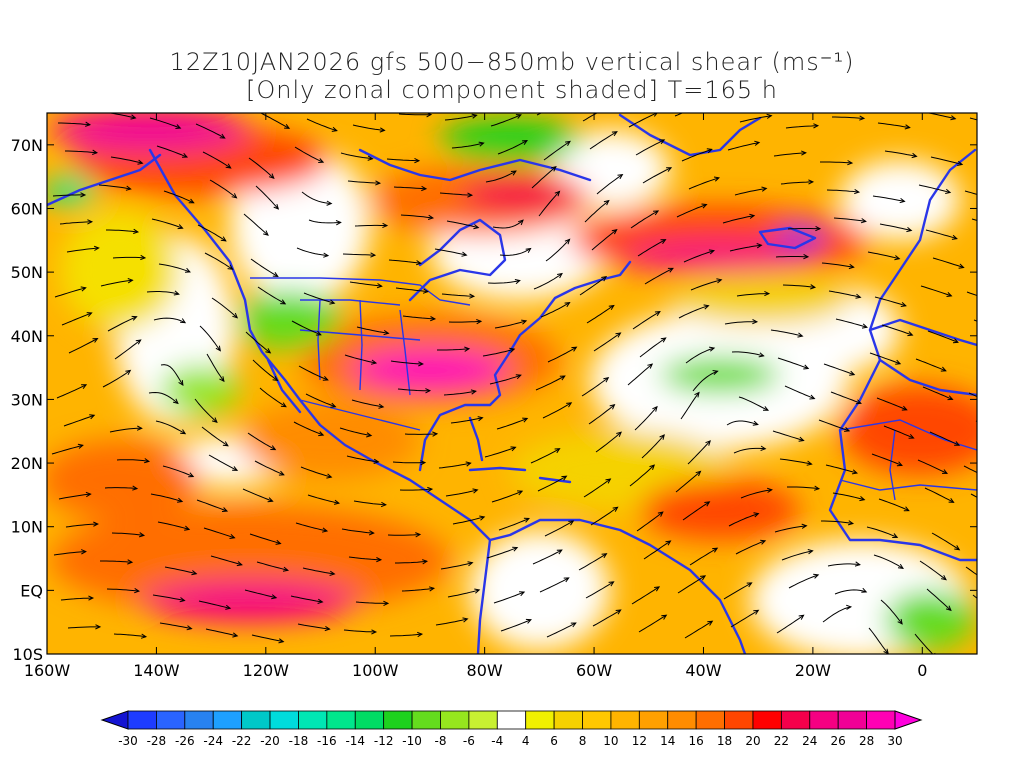 The height and width of the screenshot is (768, 1024). What do you see at coordinates (696, 741) in the screenshot?
I see `colorbar-label: 16` at bounding box center [696, 741].